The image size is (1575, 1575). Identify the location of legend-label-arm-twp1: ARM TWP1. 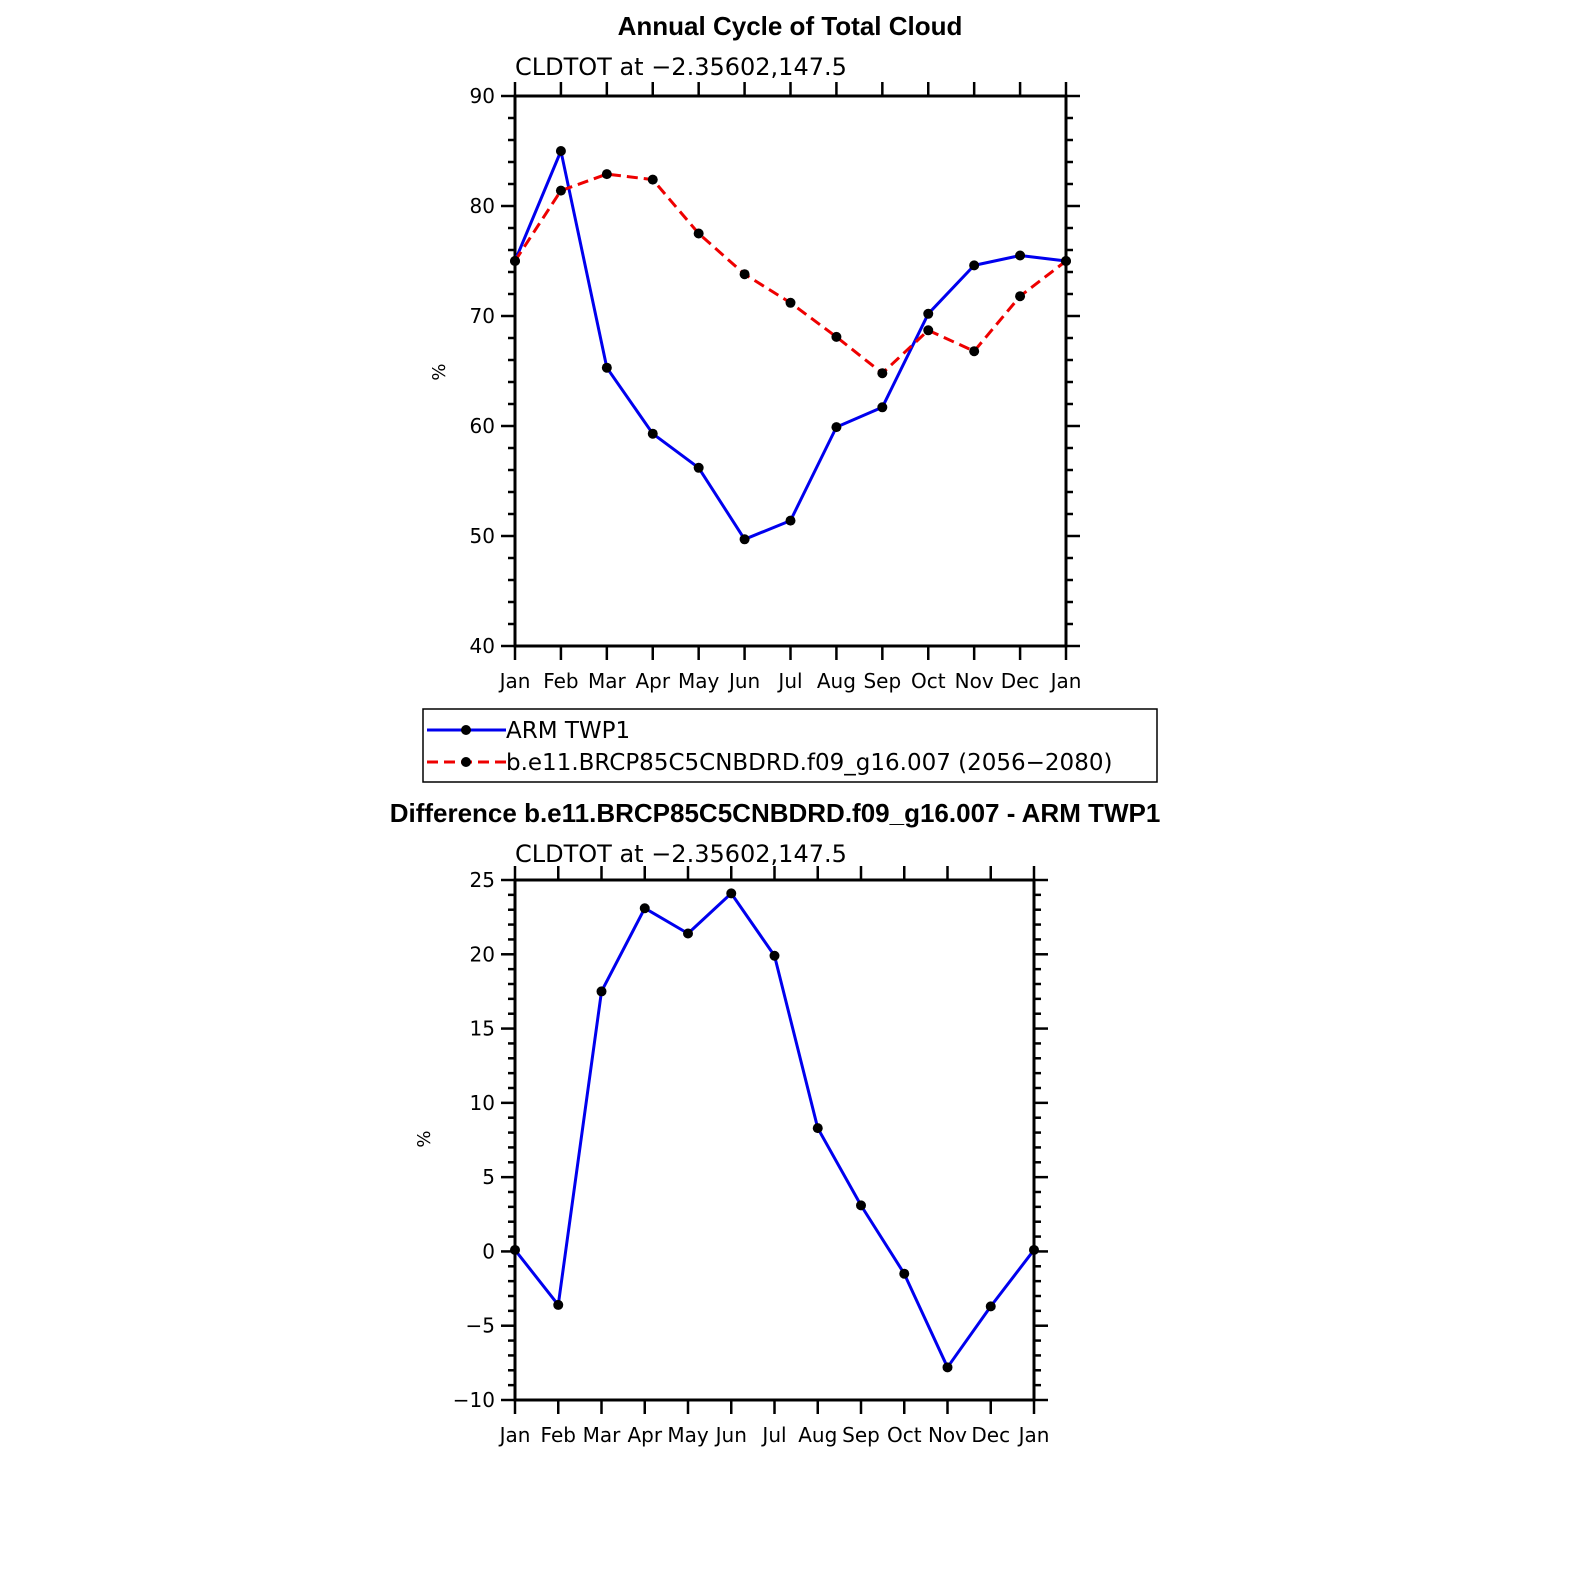
(568, 731).